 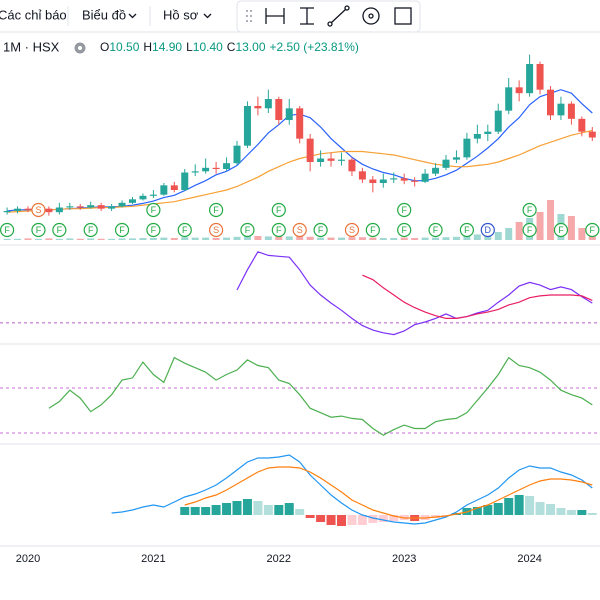 I want to click on trend-line-tool, so click(x=338, y=16).